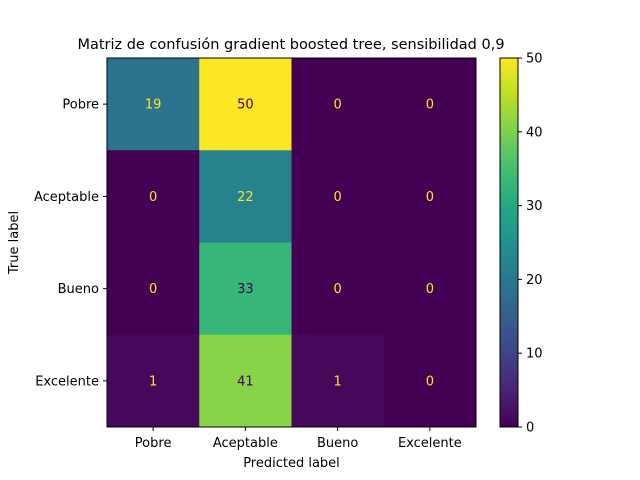 The width and height of the screenshot is (640, 480). What do you see at coordinates (153, 443) in the screenshot?
I see `x-tick-label: Pobre` at bounding box center [153, 443].